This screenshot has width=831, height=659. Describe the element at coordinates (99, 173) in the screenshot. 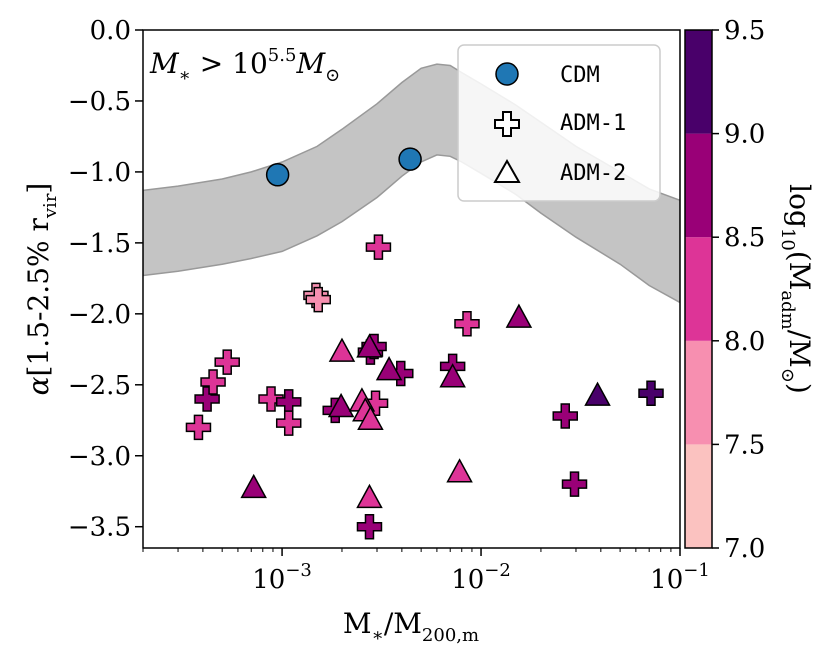

I see `y-tick-label-2: −1.0` at that location.